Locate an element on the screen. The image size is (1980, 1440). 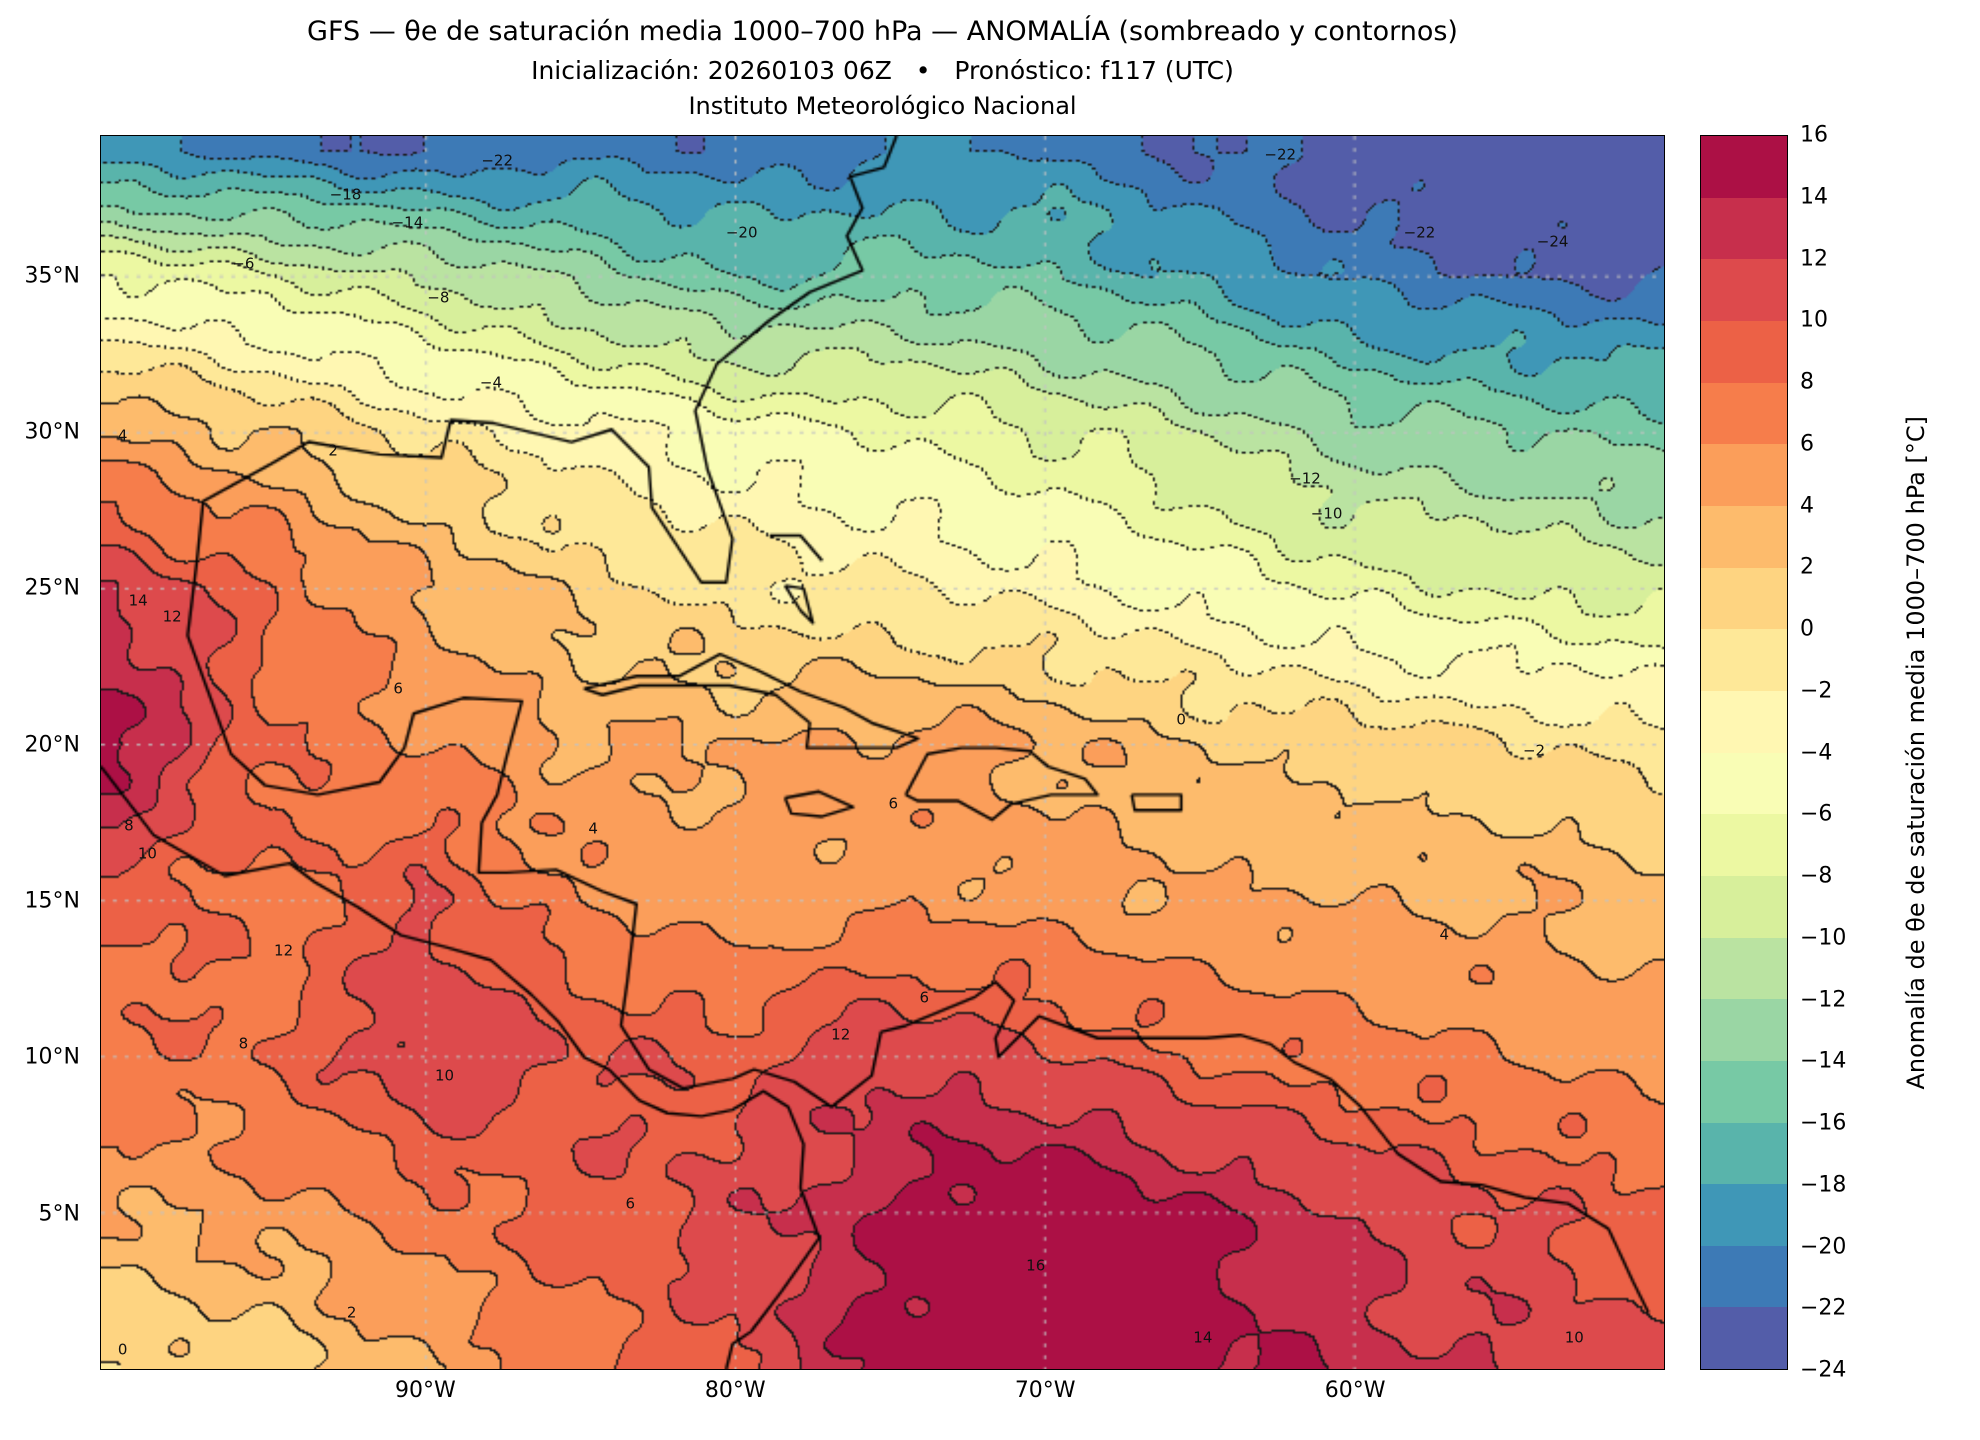
lat-tick-label: 10°N is located at coordinates (52, 1057).